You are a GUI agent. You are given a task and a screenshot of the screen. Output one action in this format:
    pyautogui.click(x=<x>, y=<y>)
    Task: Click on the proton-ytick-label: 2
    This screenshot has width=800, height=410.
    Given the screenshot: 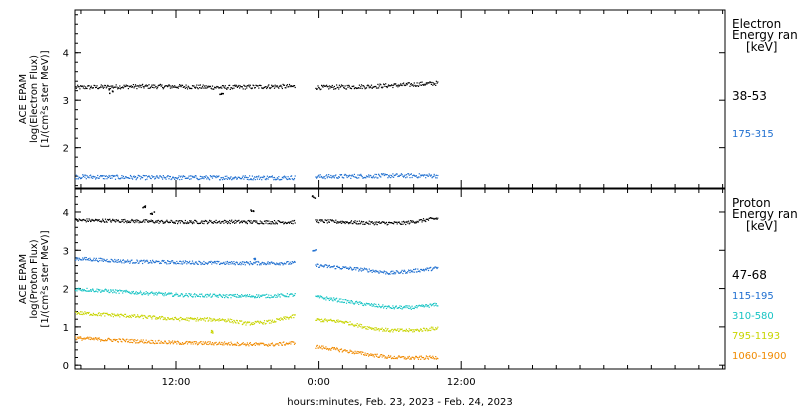 What is the action you would take?
    pyautogui.click(x=66, y=290)
    